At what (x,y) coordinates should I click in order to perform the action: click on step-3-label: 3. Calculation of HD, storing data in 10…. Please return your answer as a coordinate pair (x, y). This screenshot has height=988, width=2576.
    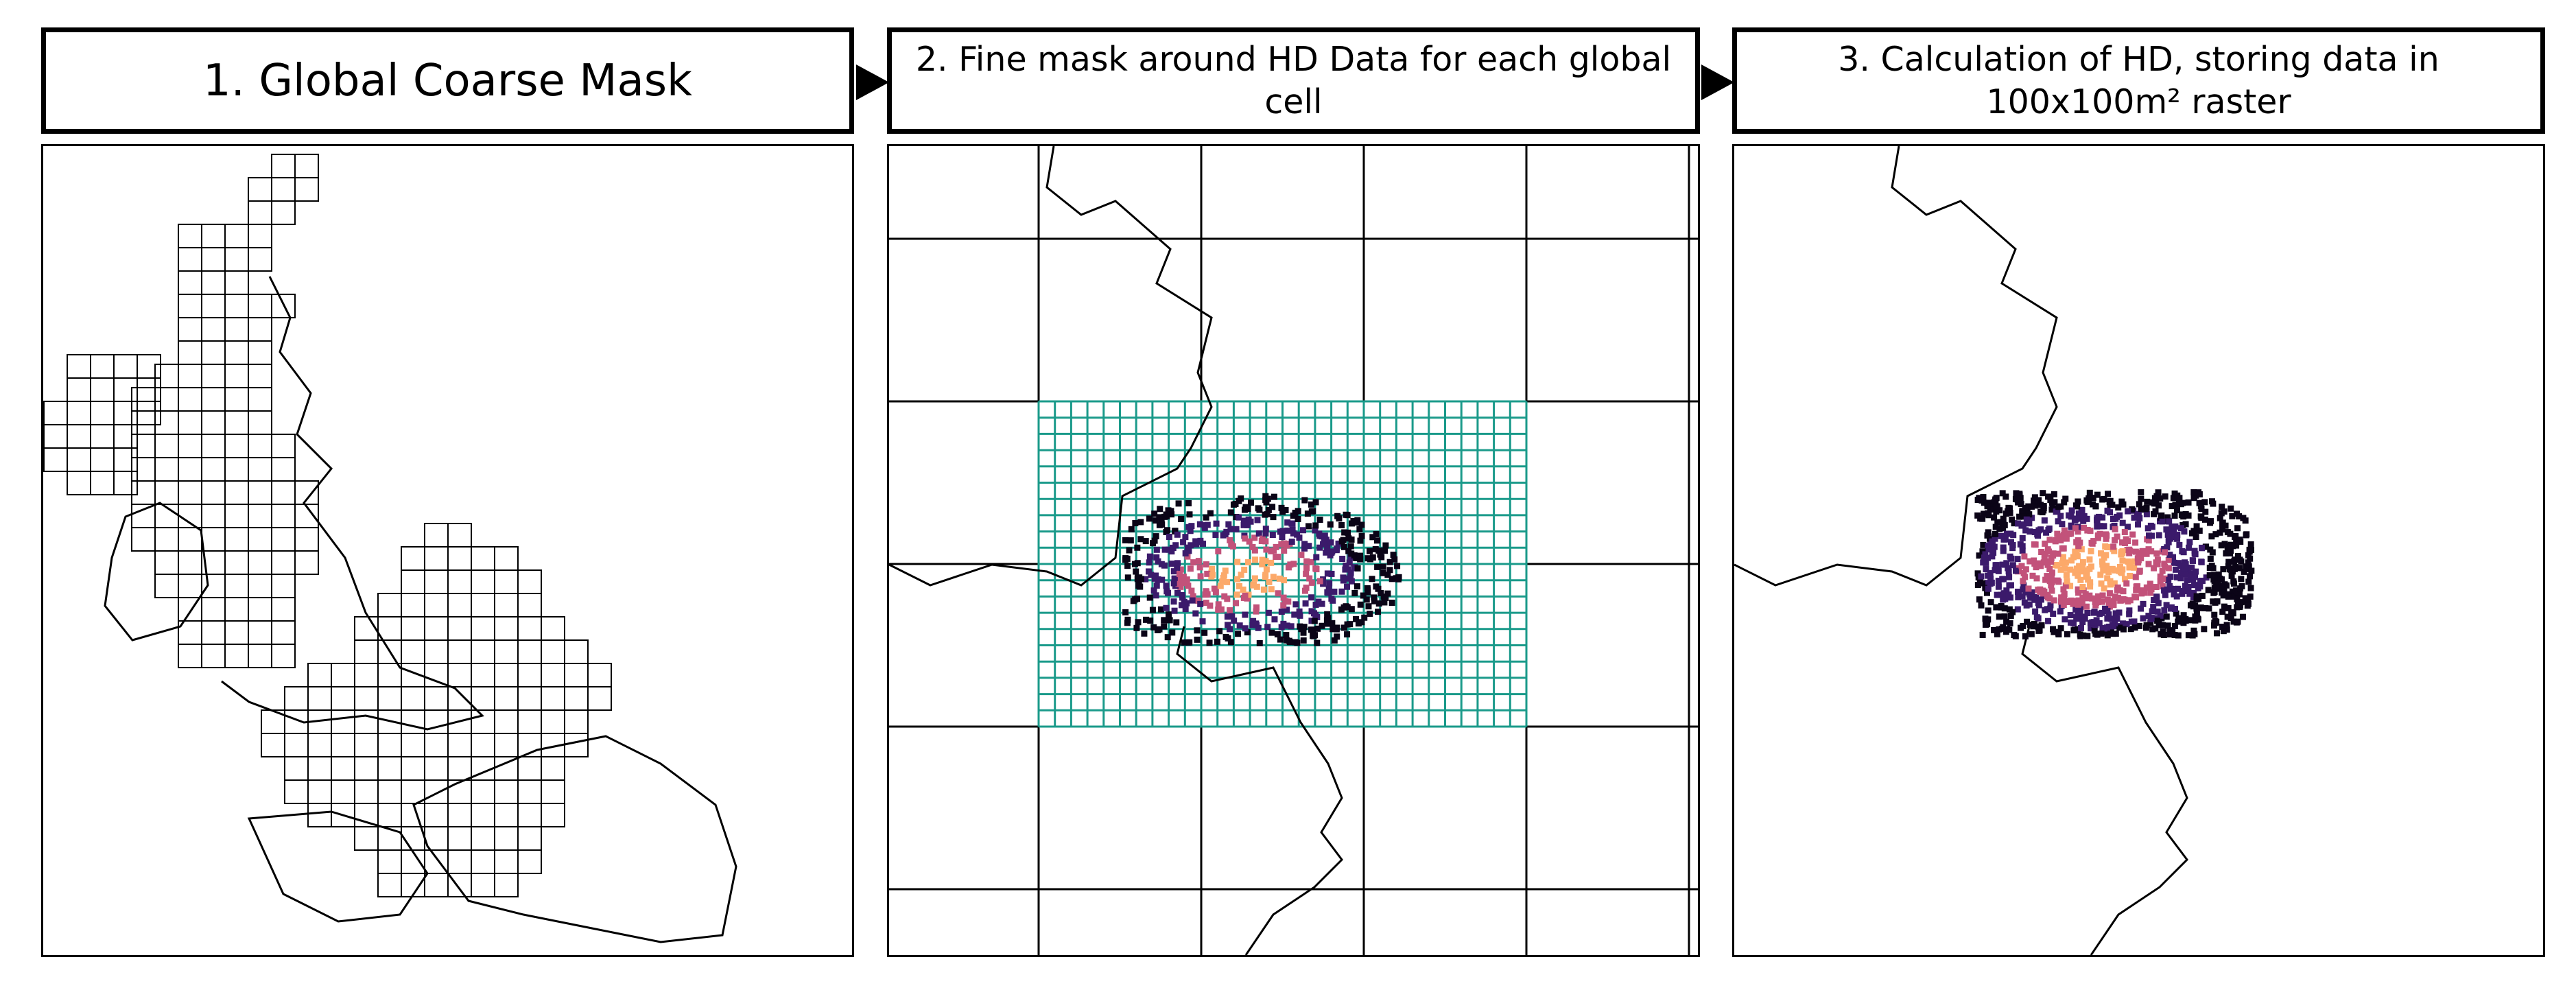
    Looking at the image, I should click on (2138, 80).